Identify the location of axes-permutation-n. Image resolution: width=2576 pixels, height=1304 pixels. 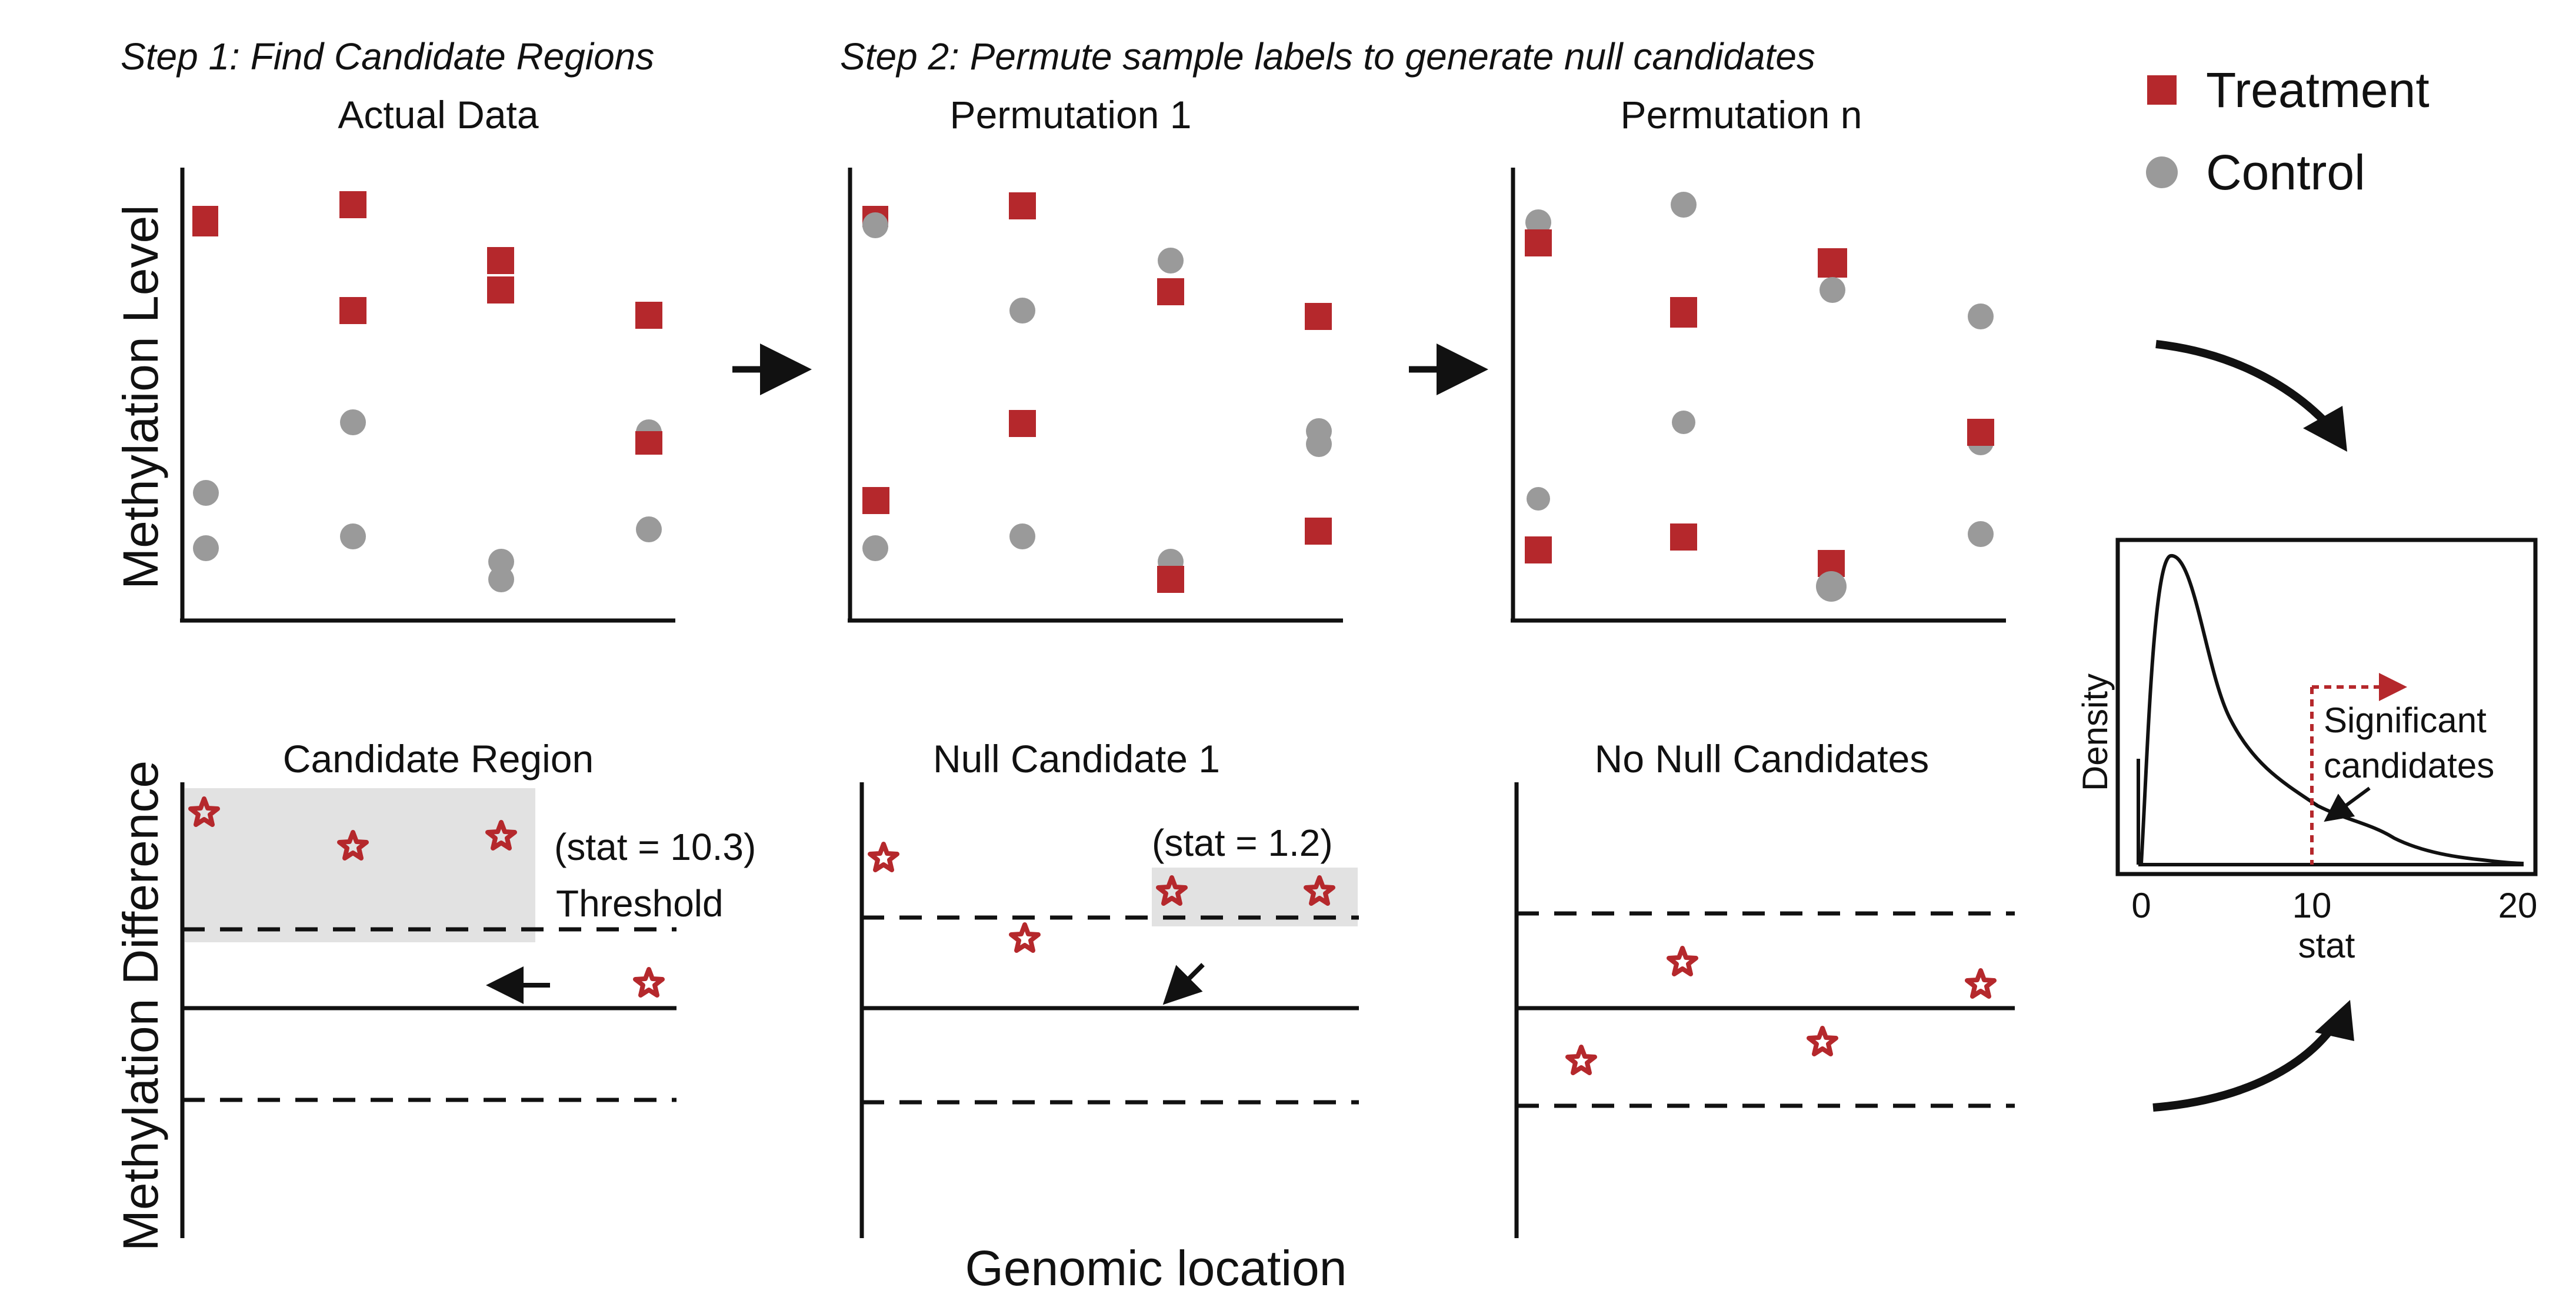
(1758, 395).